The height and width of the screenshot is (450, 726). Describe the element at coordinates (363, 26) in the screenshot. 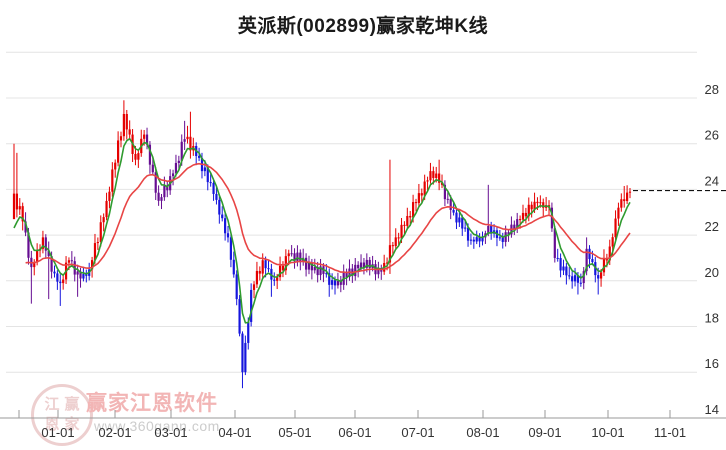

I see `page-title: 英派斯(002899)赢家乾坤K线` at that location.